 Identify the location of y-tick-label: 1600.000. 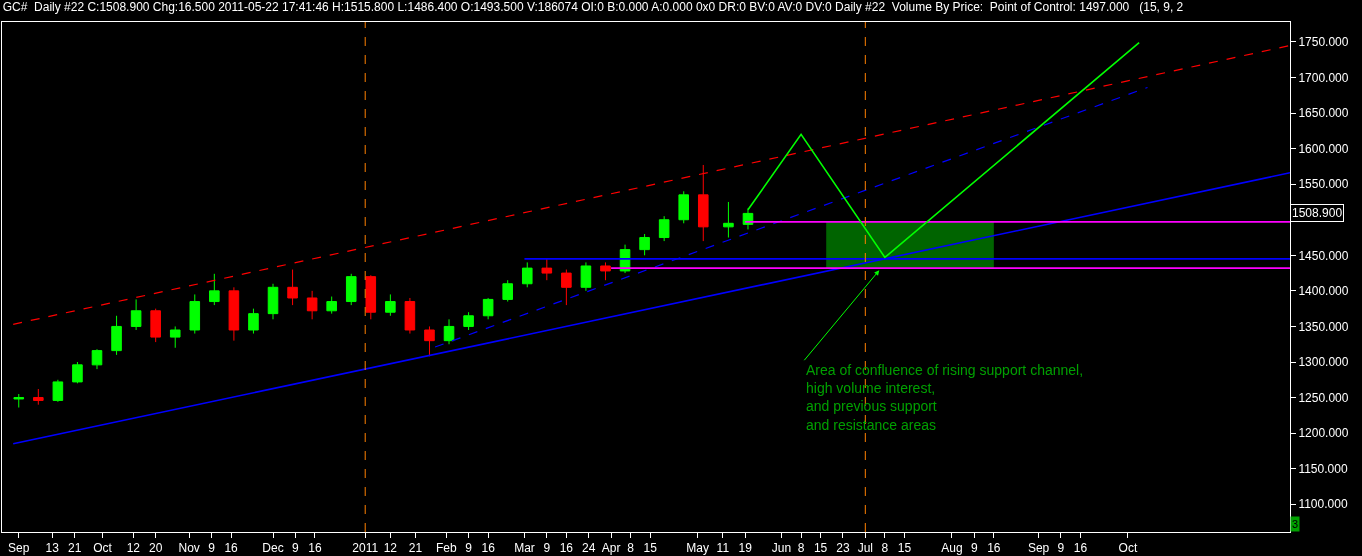
(1323, 148).